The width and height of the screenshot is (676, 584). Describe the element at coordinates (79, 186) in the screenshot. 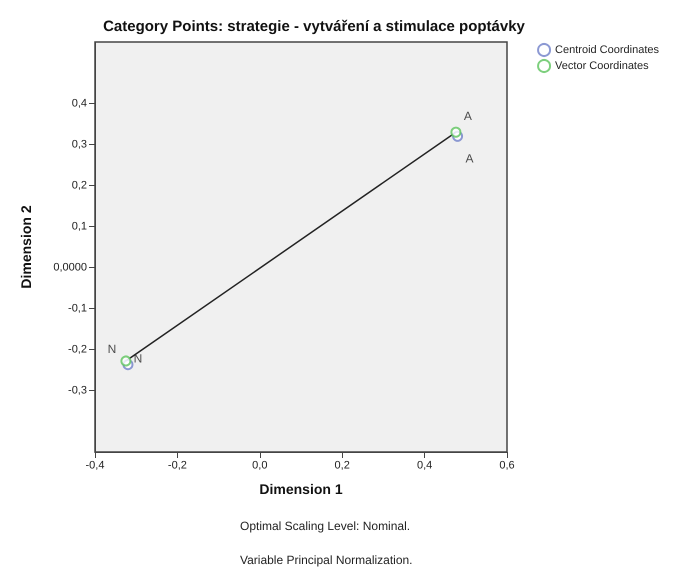

I see `y-tick-label: 0,2` at that location.